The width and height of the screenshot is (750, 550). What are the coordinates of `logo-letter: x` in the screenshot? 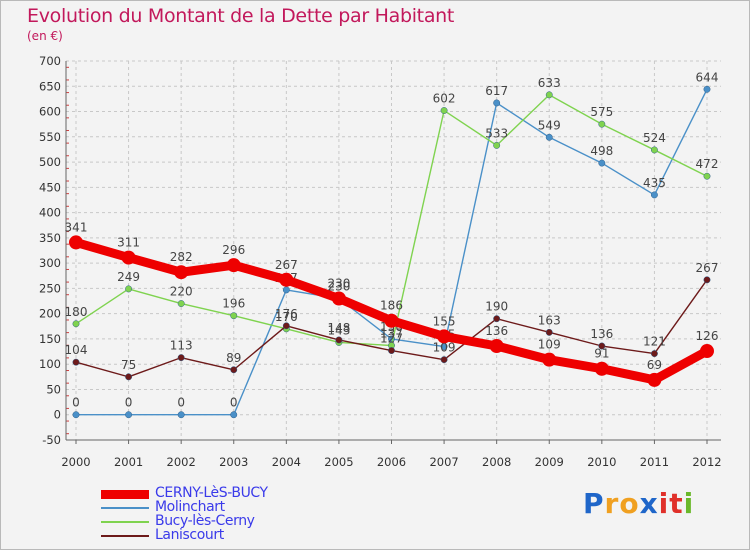 It's located at (649, 503).